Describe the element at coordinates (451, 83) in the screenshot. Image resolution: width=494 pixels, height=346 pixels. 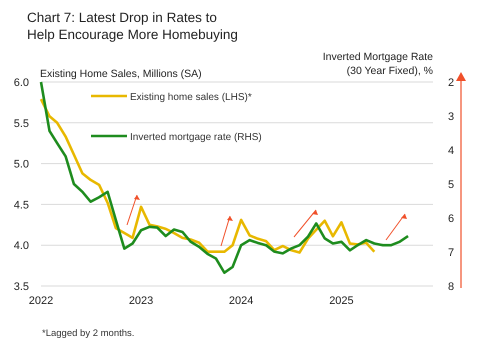
I see `y2-tick-label: 2` at that location.